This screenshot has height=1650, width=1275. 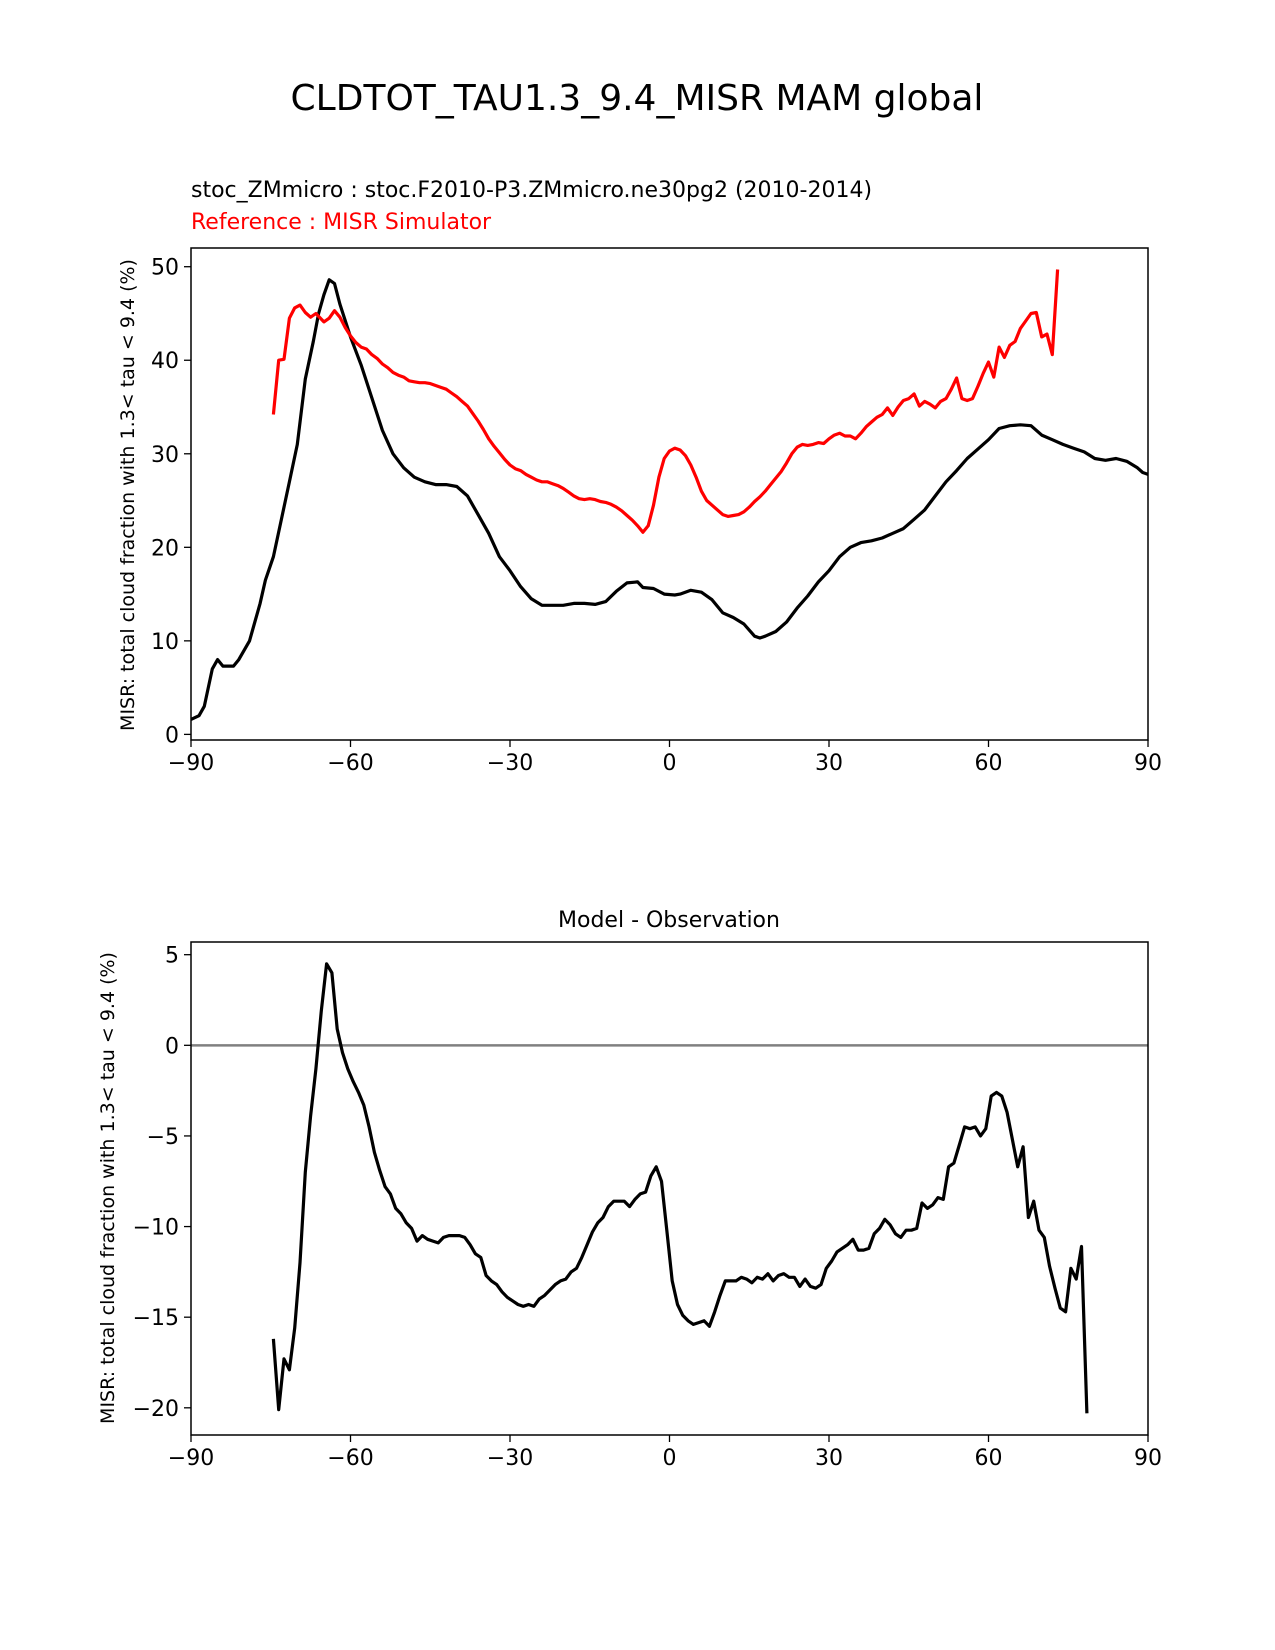 I want to click on top-series-line, so click(x=665, y=401).